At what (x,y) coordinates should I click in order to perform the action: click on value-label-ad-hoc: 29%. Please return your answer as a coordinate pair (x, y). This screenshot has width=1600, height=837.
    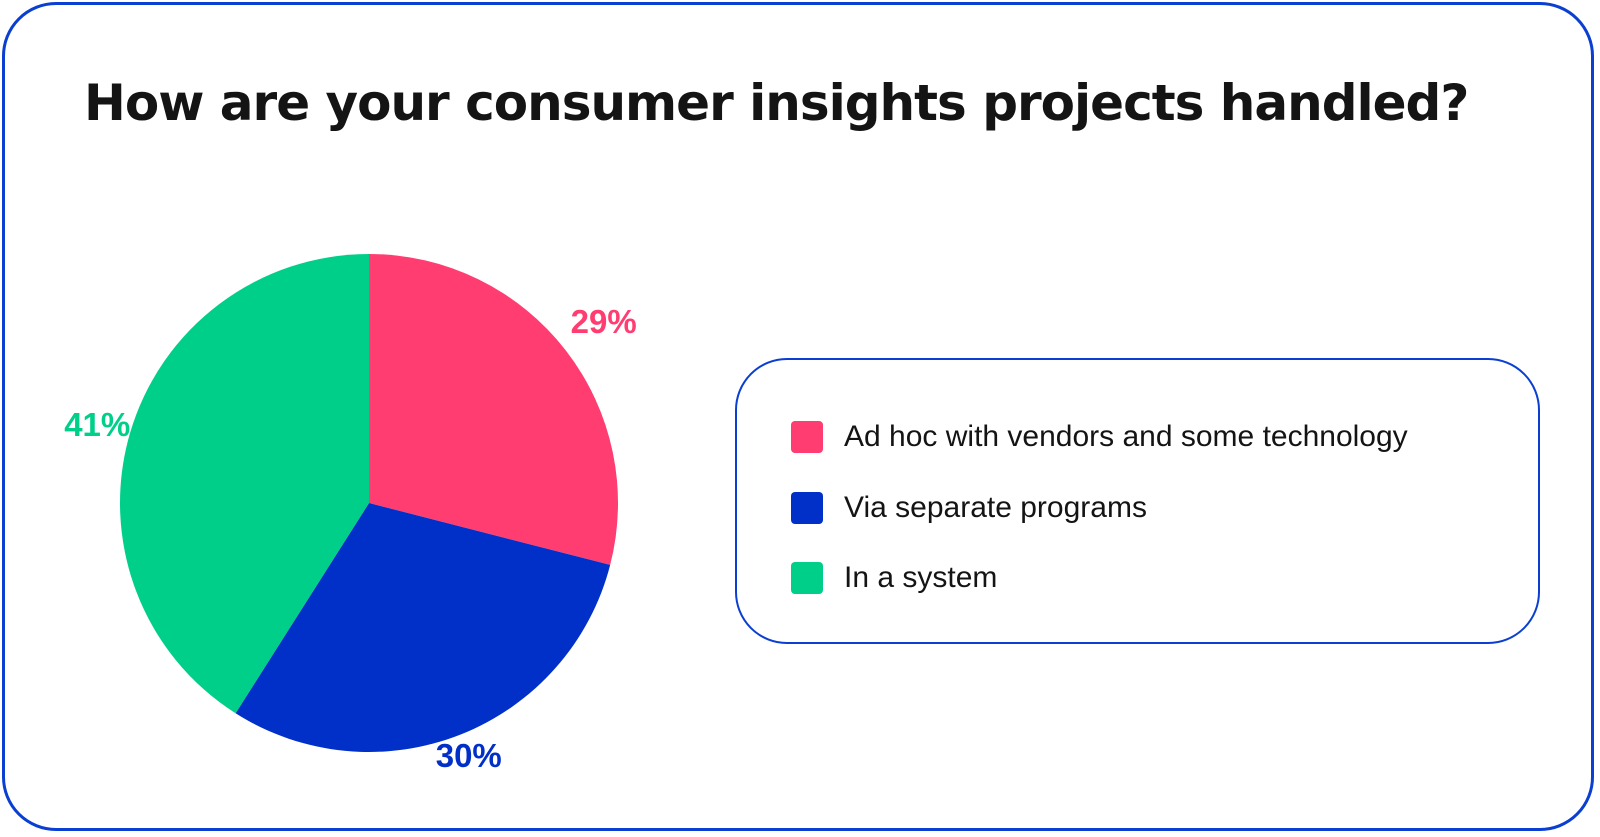
    Looking at the image, I should click on (604, 321).